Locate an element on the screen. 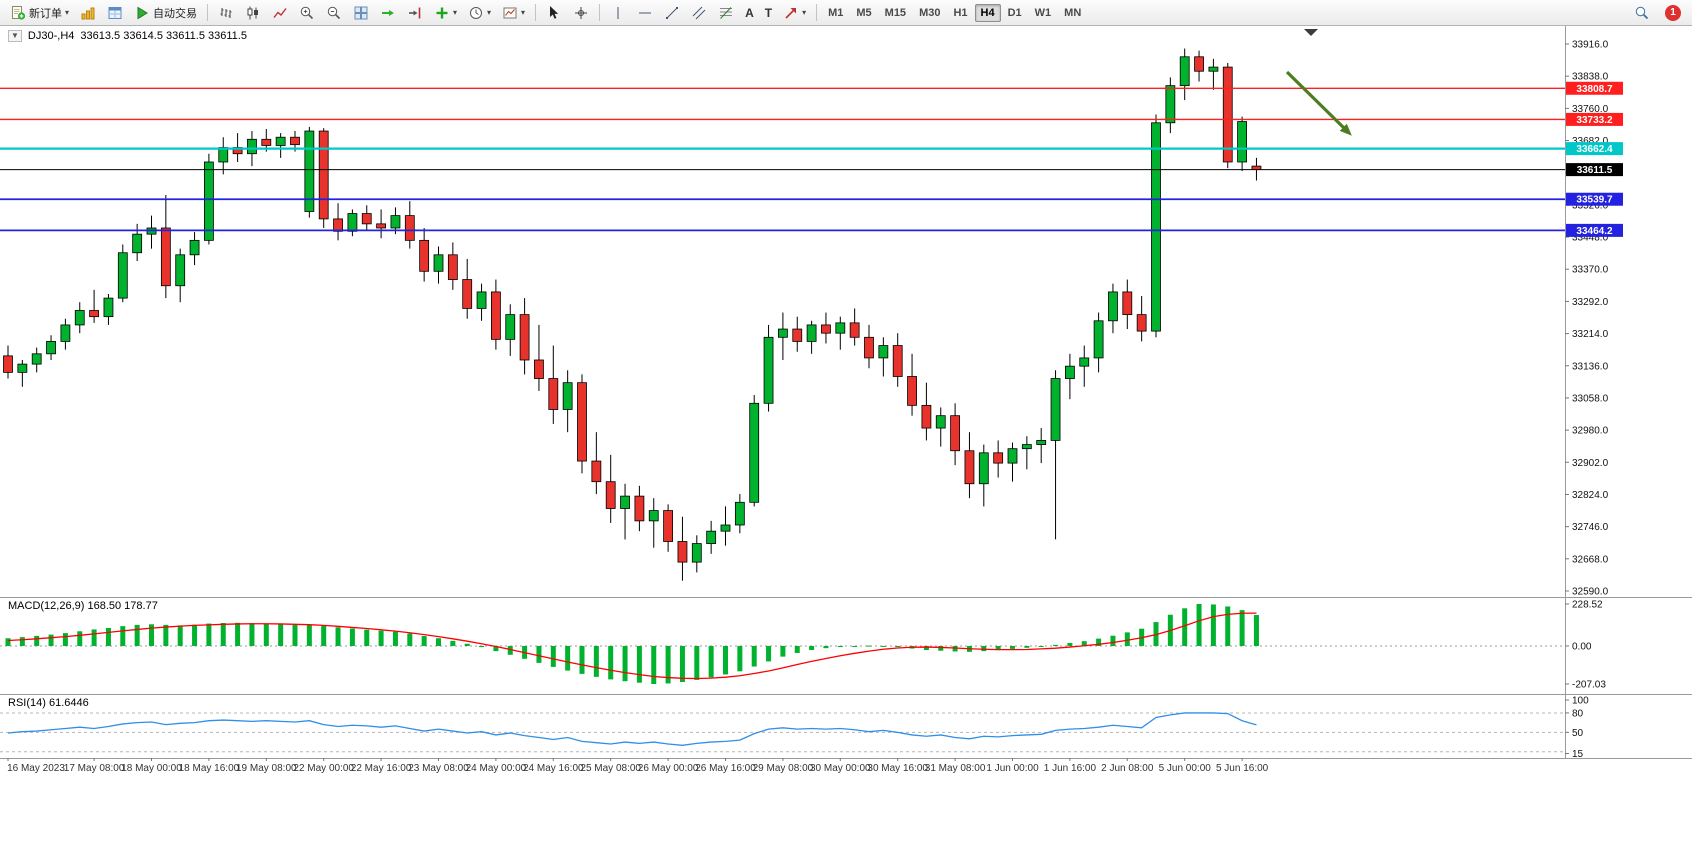  time-label: 1 Jun 00:00 is located at coordinates (1012, 768).